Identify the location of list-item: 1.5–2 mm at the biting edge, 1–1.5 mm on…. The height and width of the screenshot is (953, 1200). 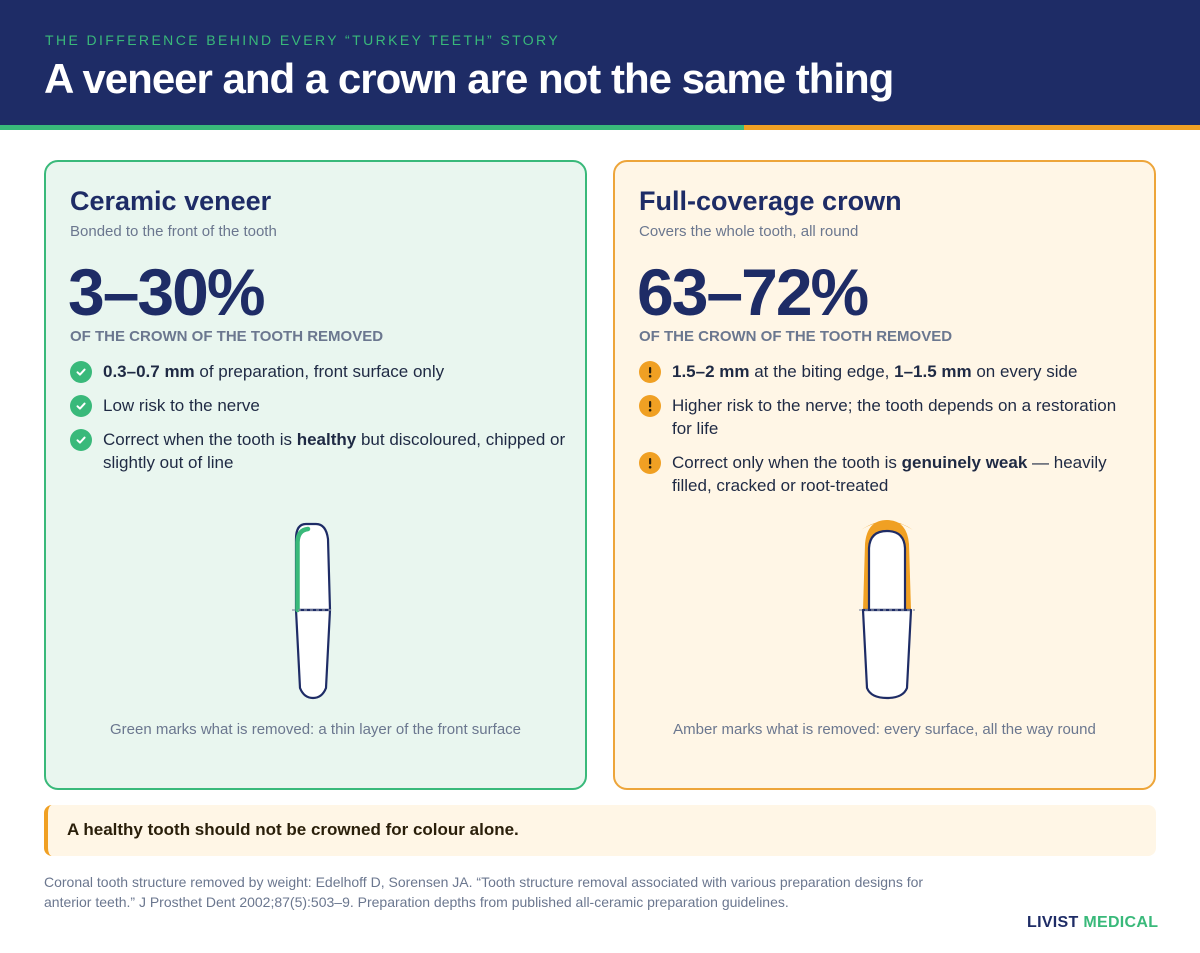
(889, 371).